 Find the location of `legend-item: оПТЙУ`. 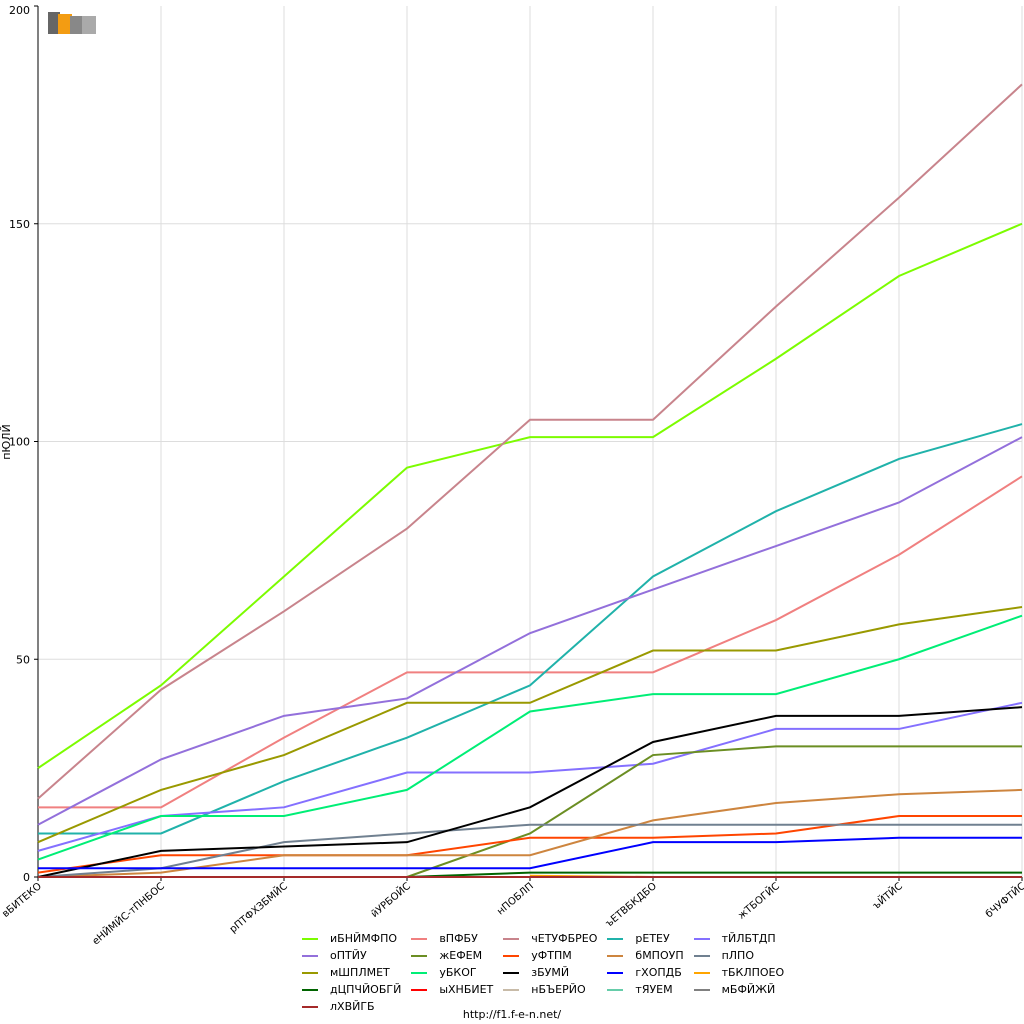

legend-item: оПТЙУ is located at coordinates (351, 955).